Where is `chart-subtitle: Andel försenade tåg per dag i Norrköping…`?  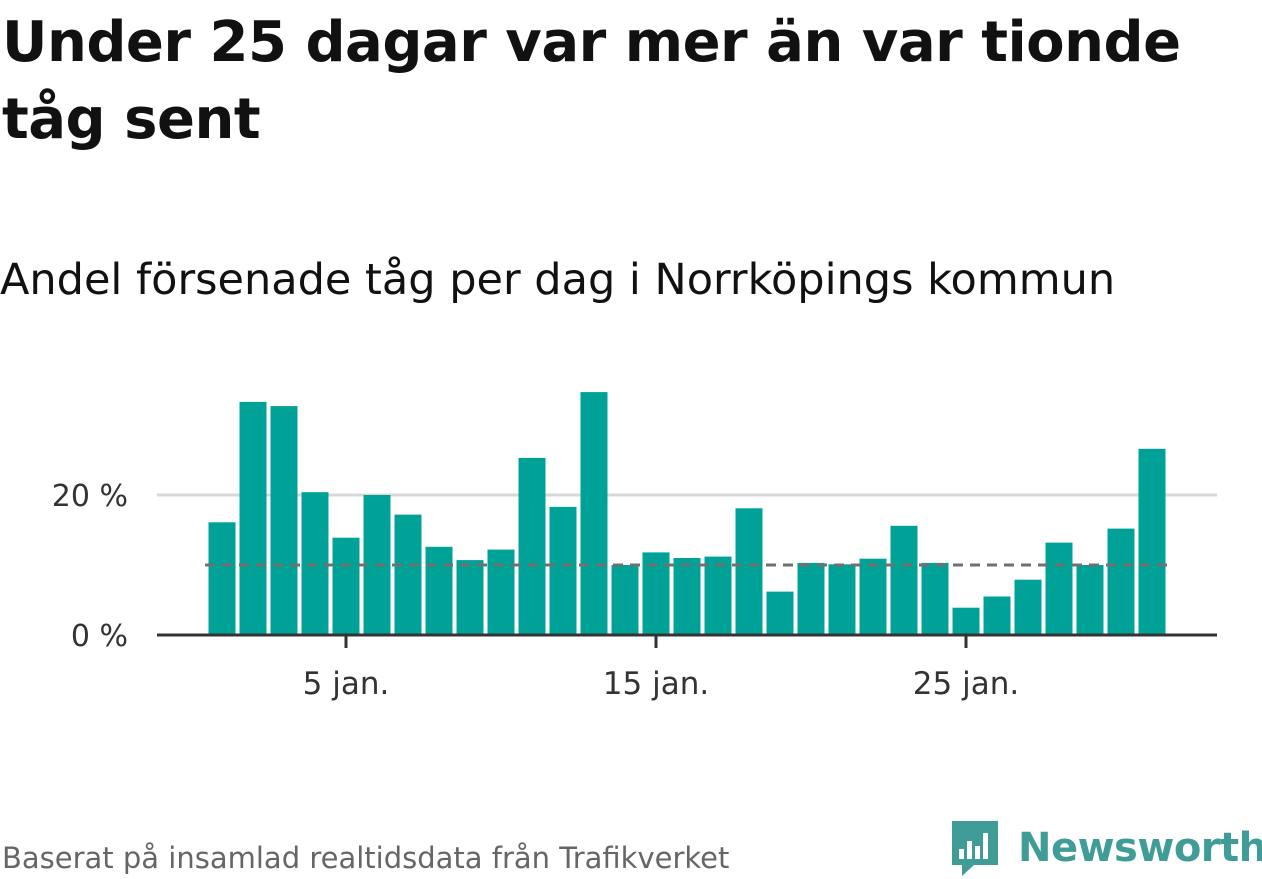 chart-subtitle: Andel försenade tåg per dag i Norrköping… is located at coordinates (558, 280).